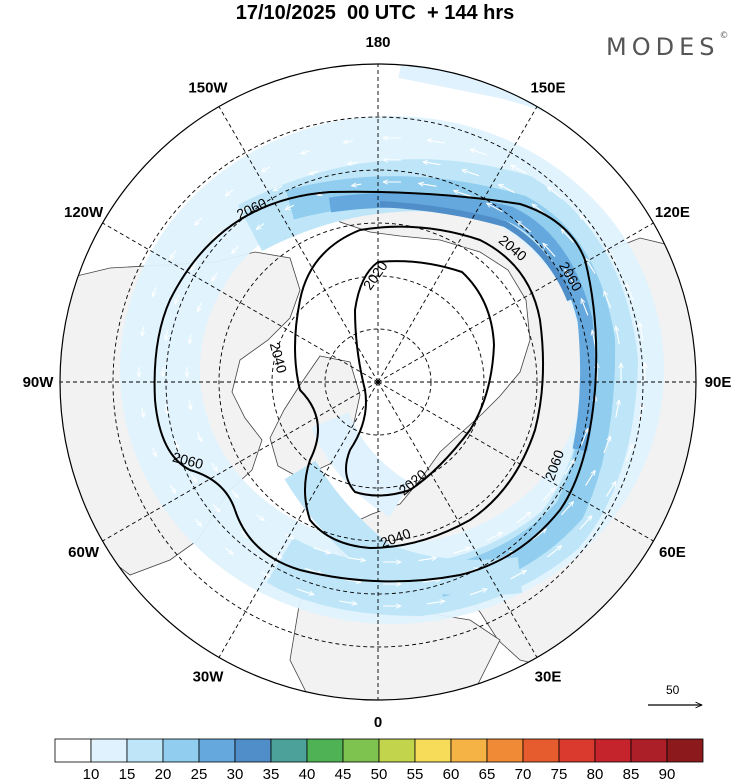  I want to click on colorbar-label: 45, so click(343, 774).